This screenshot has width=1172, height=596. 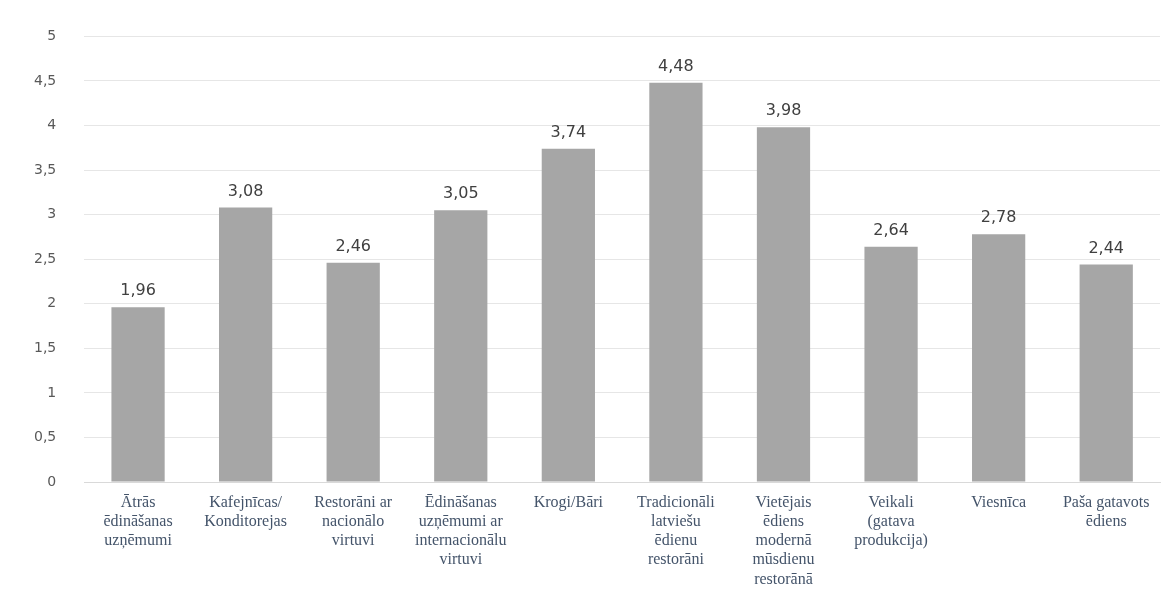 I want to click on data-label: 2,78, so click(x=998, y=217).